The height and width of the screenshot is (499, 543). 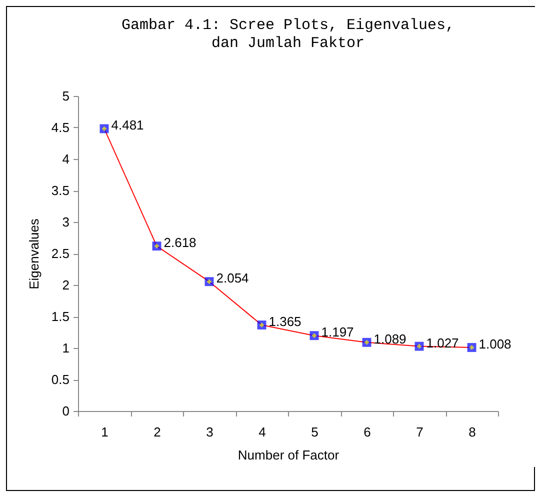 I want to click on data-label: 2.054, so click(x=232, y=278).